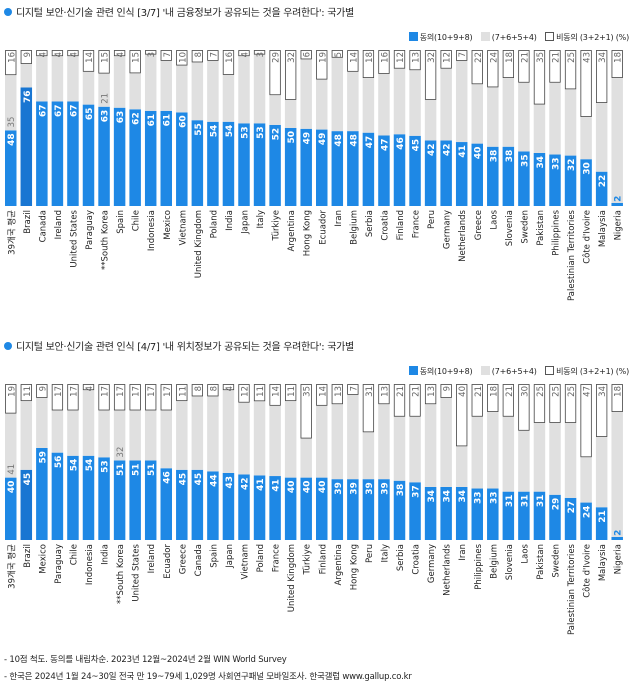 The height and width of the screenshot is (689, 635). What do you see at coordinates (432, 219) in the screenshot?
I see `category-label: Peru` at bounding box center [432, 219].